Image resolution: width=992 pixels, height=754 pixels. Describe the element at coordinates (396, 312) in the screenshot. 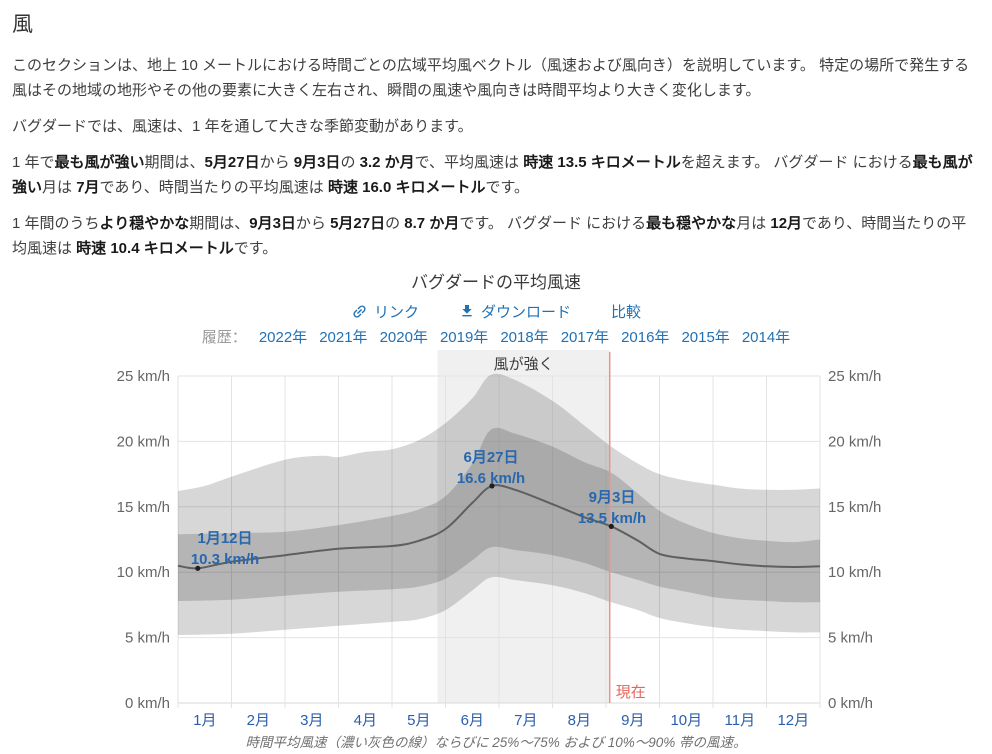

I see `link-button-label: リンク` at that location.